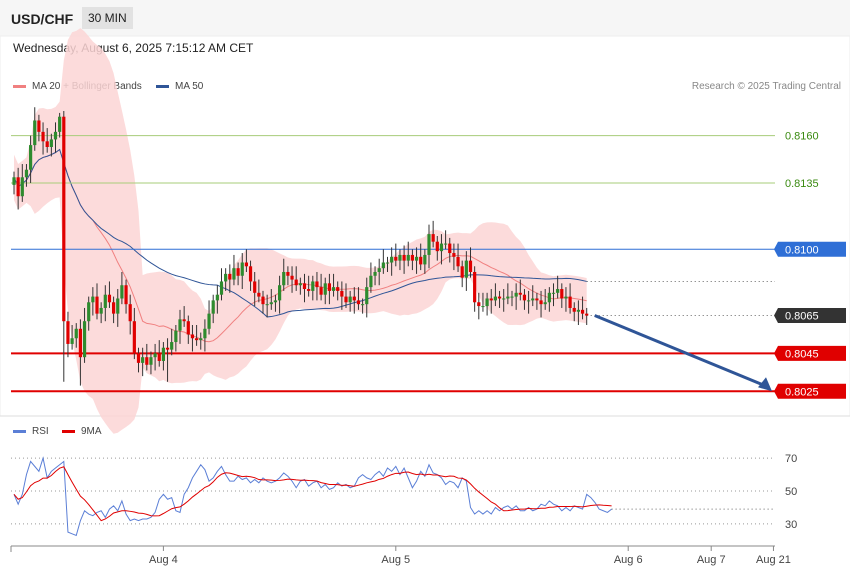 This screenshot has width=850, height=576. I want to click on timeframe-badge: 30 MIN, so click(107, 18).